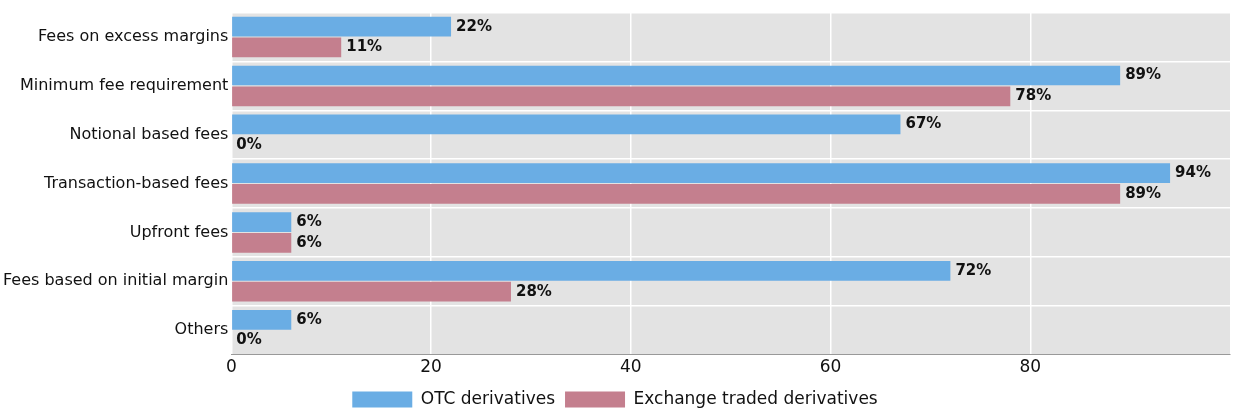 The image size is (1234, 418). I want to click on data-label: 67%, so click(923, 123).